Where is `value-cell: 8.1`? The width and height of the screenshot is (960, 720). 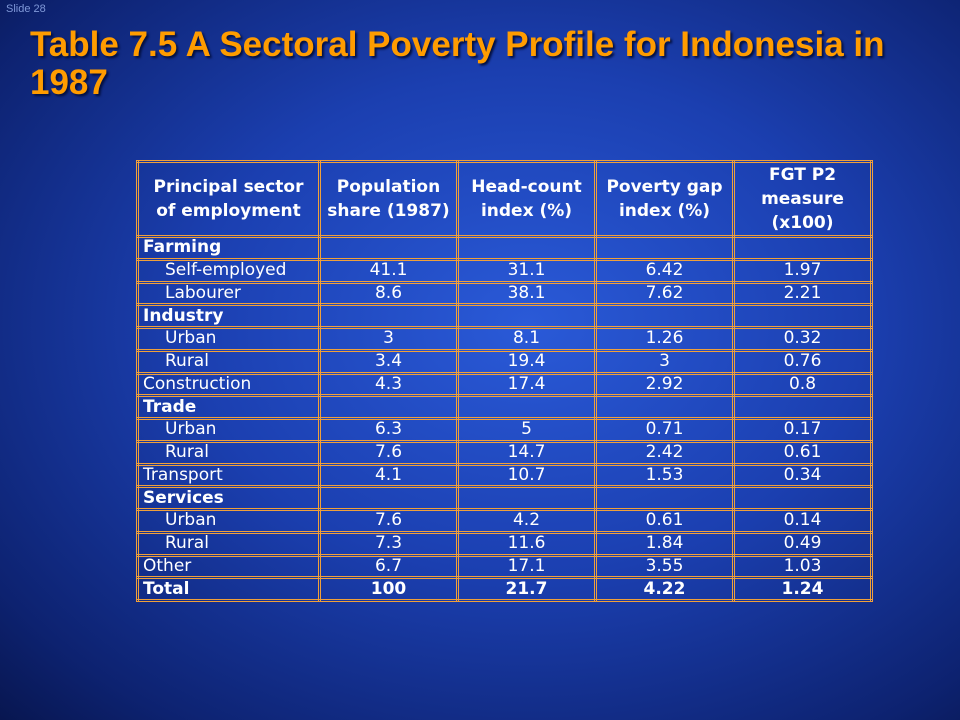 value-cell: 8.1 is located at coordinates (526, 339).